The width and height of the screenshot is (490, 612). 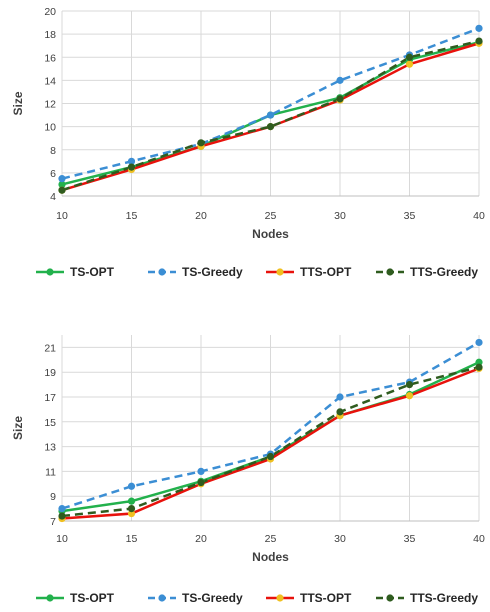 What do you see at coordinates (53, 522) in the screenshot?
I see `y-tick-label: 7` at bounding box center [53, 522].